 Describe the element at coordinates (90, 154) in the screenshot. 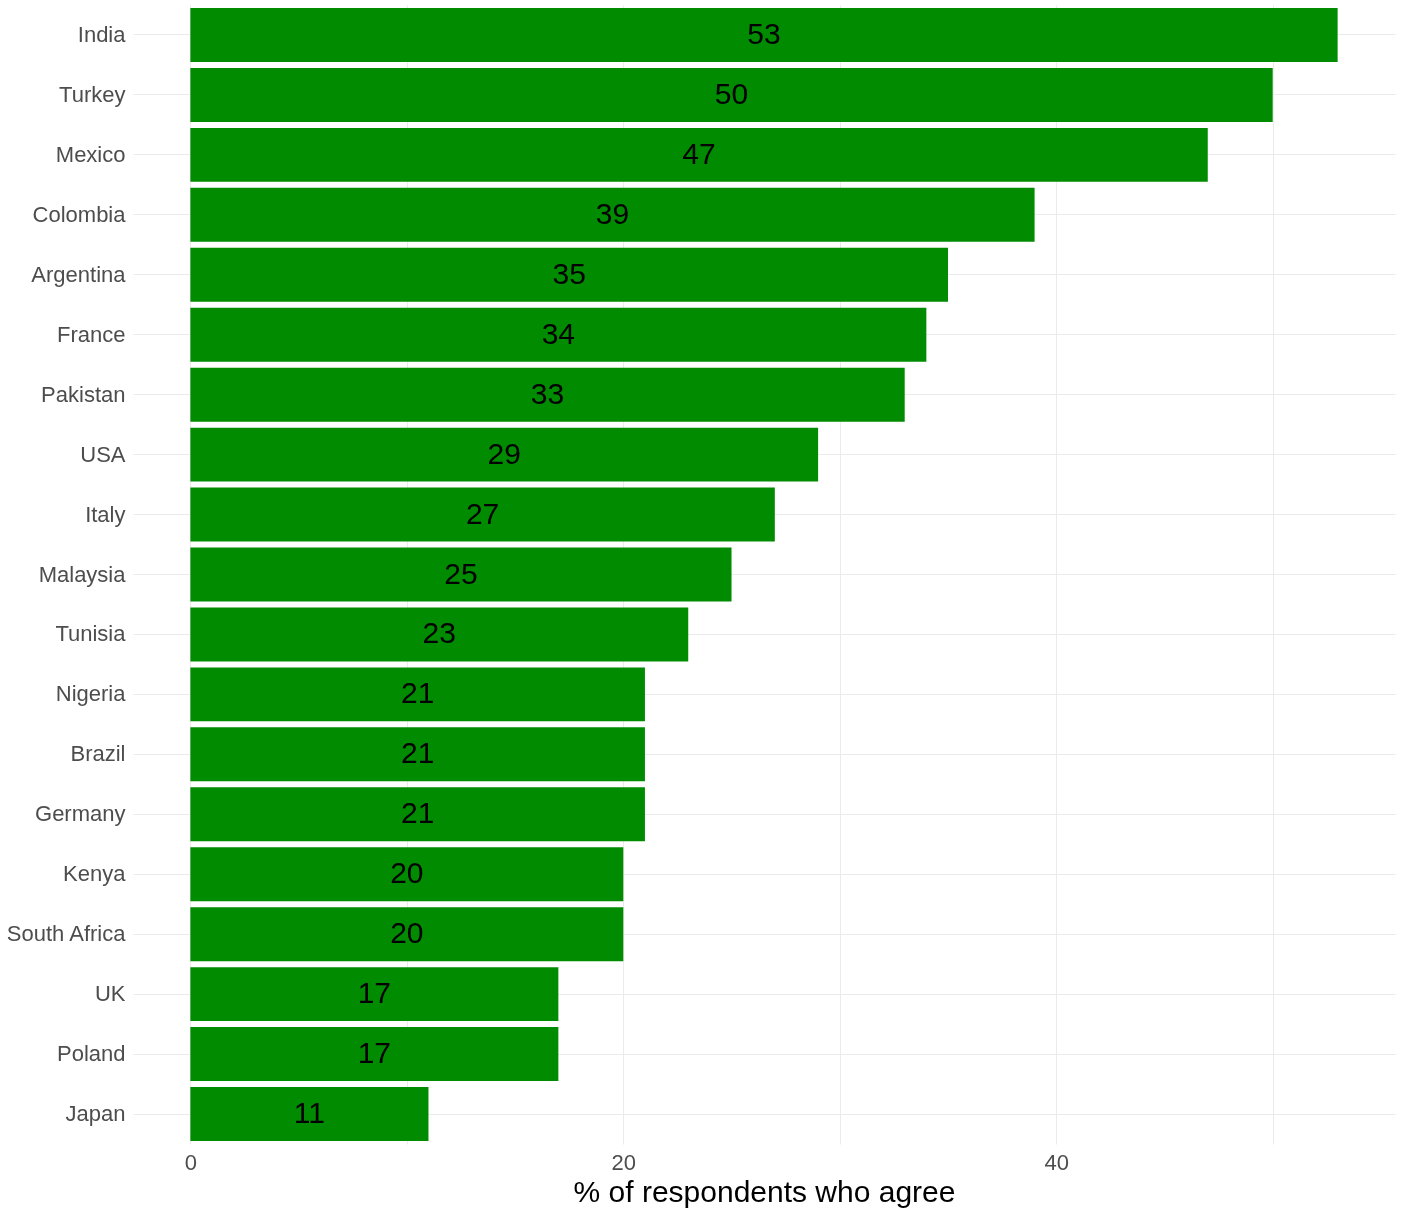

I see `y-tick-label: Mexico` at that location.